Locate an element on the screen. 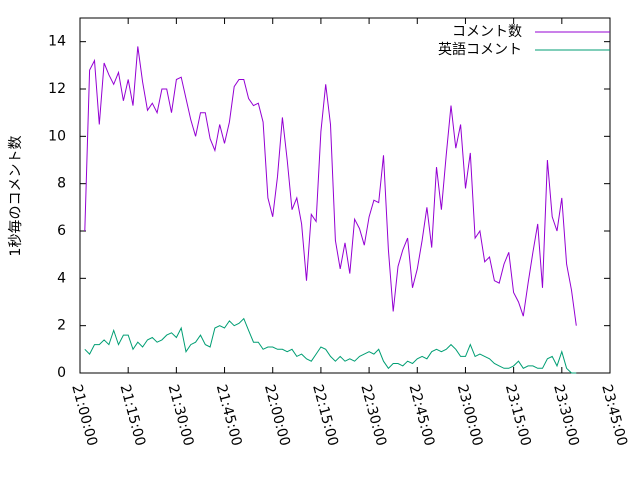 This screenshot has height=480, width=640. y-tick-label: 6 is located at coordinates (61, 231).